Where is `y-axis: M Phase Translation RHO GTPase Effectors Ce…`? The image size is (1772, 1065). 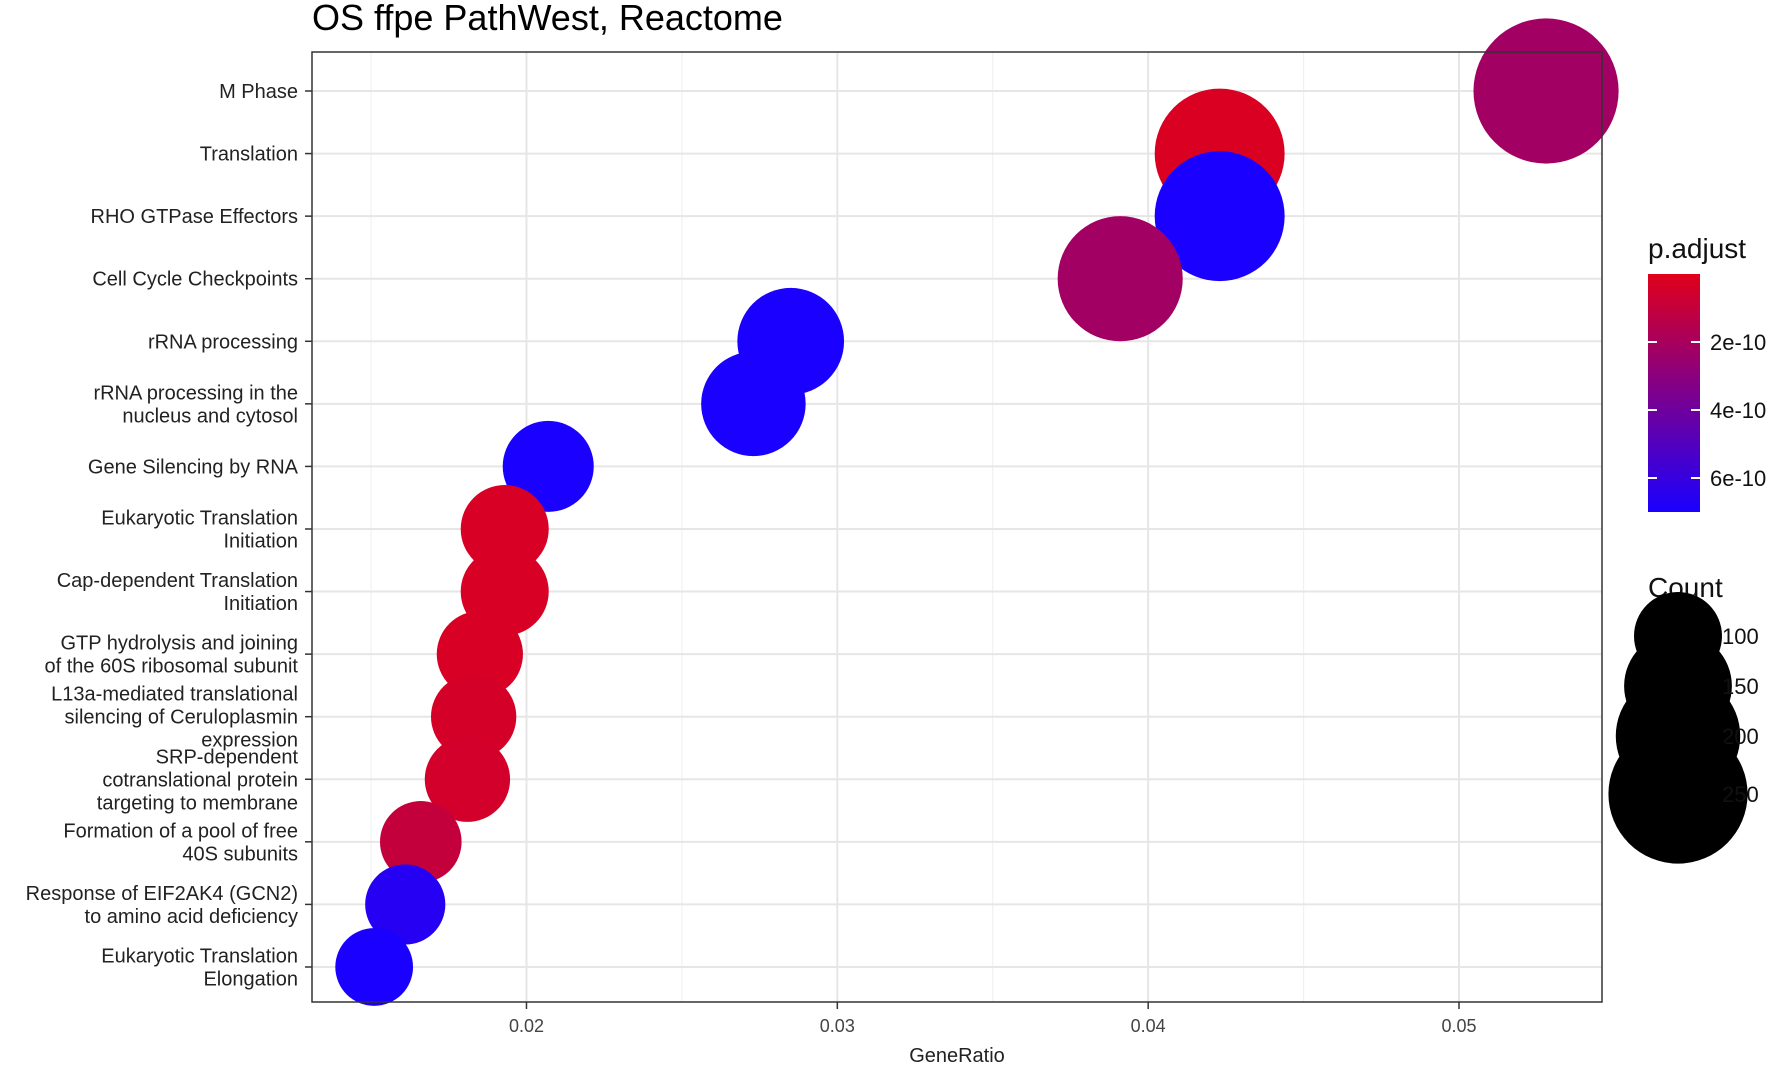
y-axis: M Phase Translation RHO GTPase Effectors Ce… is located at coordinates (169, 535).